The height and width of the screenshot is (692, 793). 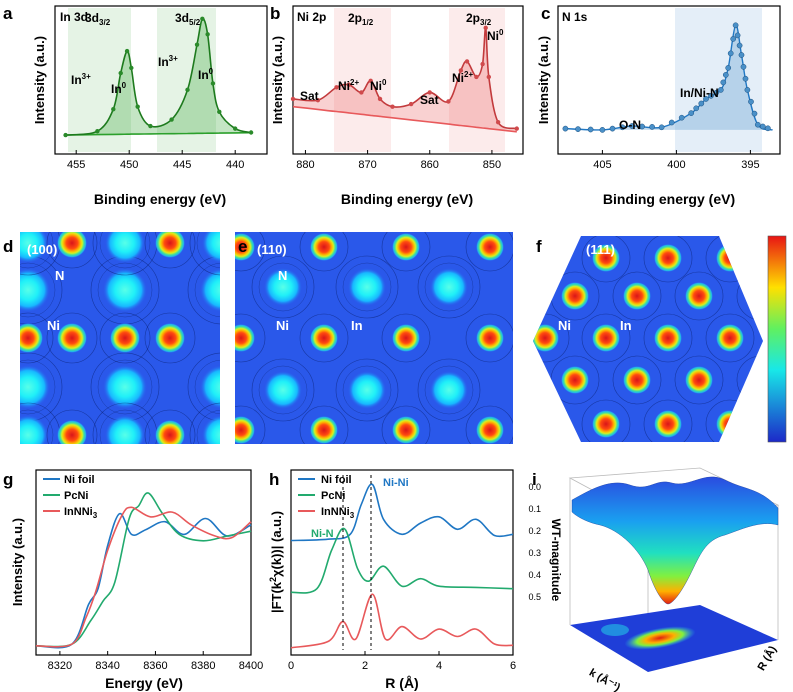 What do you see at coordinates (462, 77) in the screenshot?
I see `label-ni2plus-b2: Ni2+` at bounding box center [462, 77].